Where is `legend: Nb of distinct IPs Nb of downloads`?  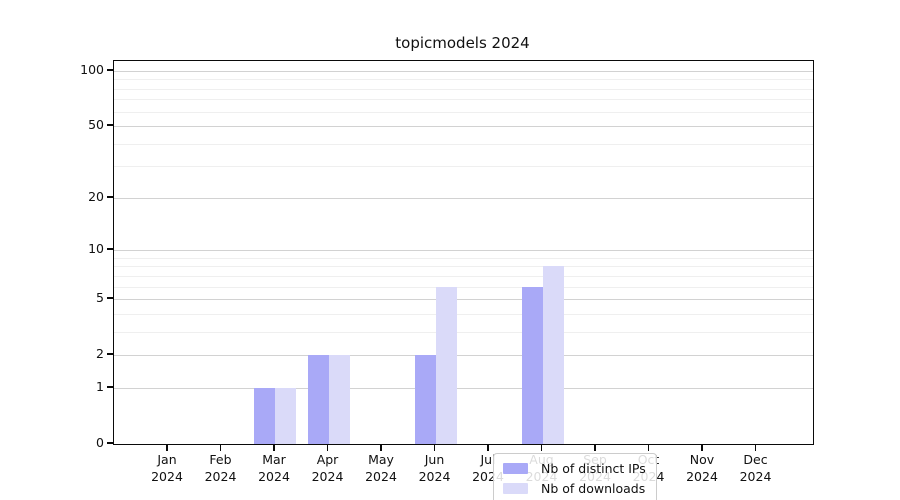 legend: Nb of distinct IPs Nb of downloads is located at coordinates (575, 476).